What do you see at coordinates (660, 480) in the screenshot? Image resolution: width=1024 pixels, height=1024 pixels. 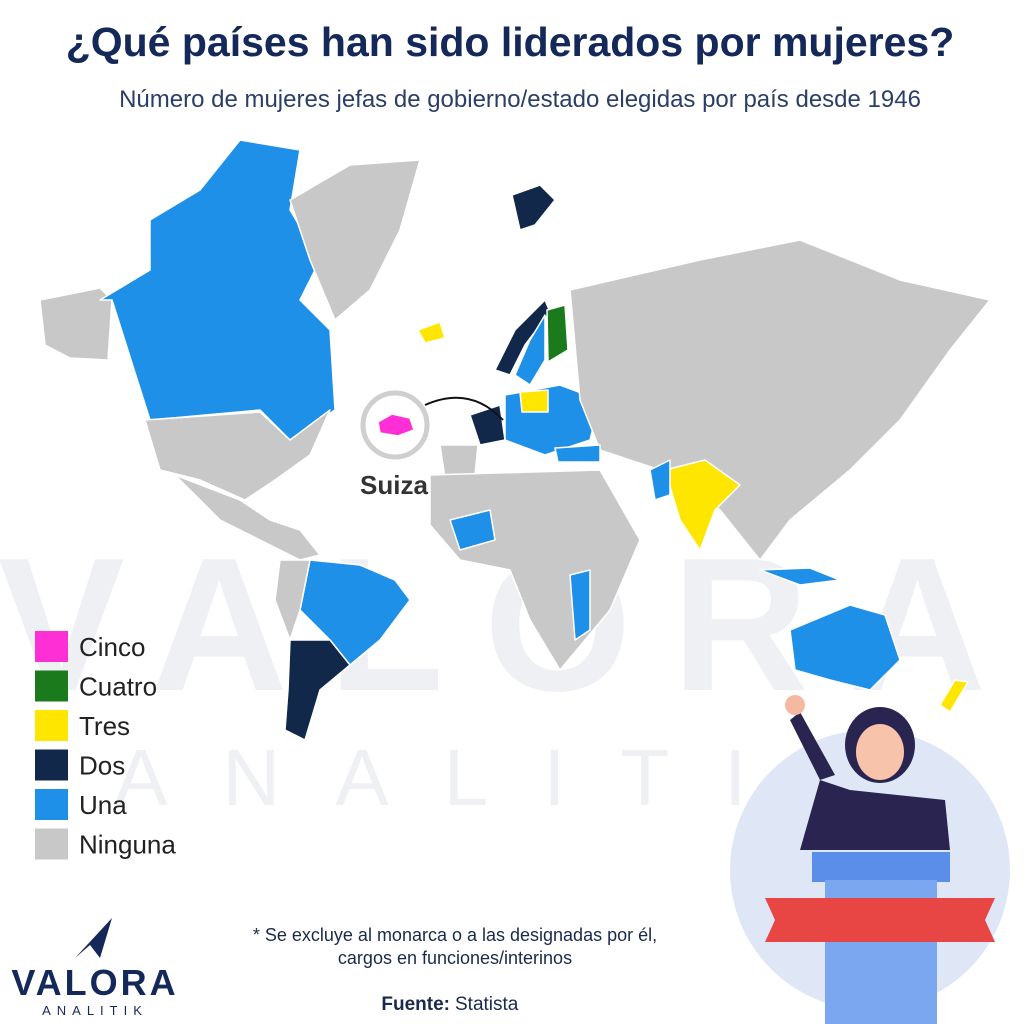 I see `pakistan` at bounding box center [660, 480].